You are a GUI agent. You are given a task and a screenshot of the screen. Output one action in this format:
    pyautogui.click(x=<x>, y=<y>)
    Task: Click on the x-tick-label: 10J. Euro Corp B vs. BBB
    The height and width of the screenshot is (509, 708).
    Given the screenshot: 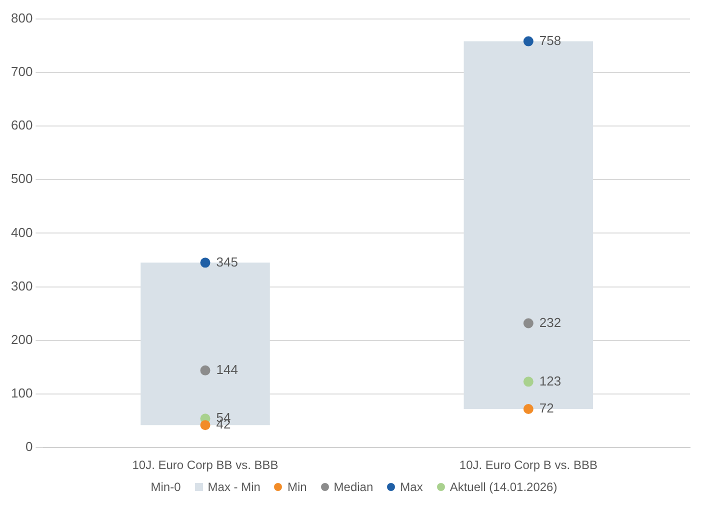 What is the action you would take?
    pyautogui.click(x=528, y=465)
    